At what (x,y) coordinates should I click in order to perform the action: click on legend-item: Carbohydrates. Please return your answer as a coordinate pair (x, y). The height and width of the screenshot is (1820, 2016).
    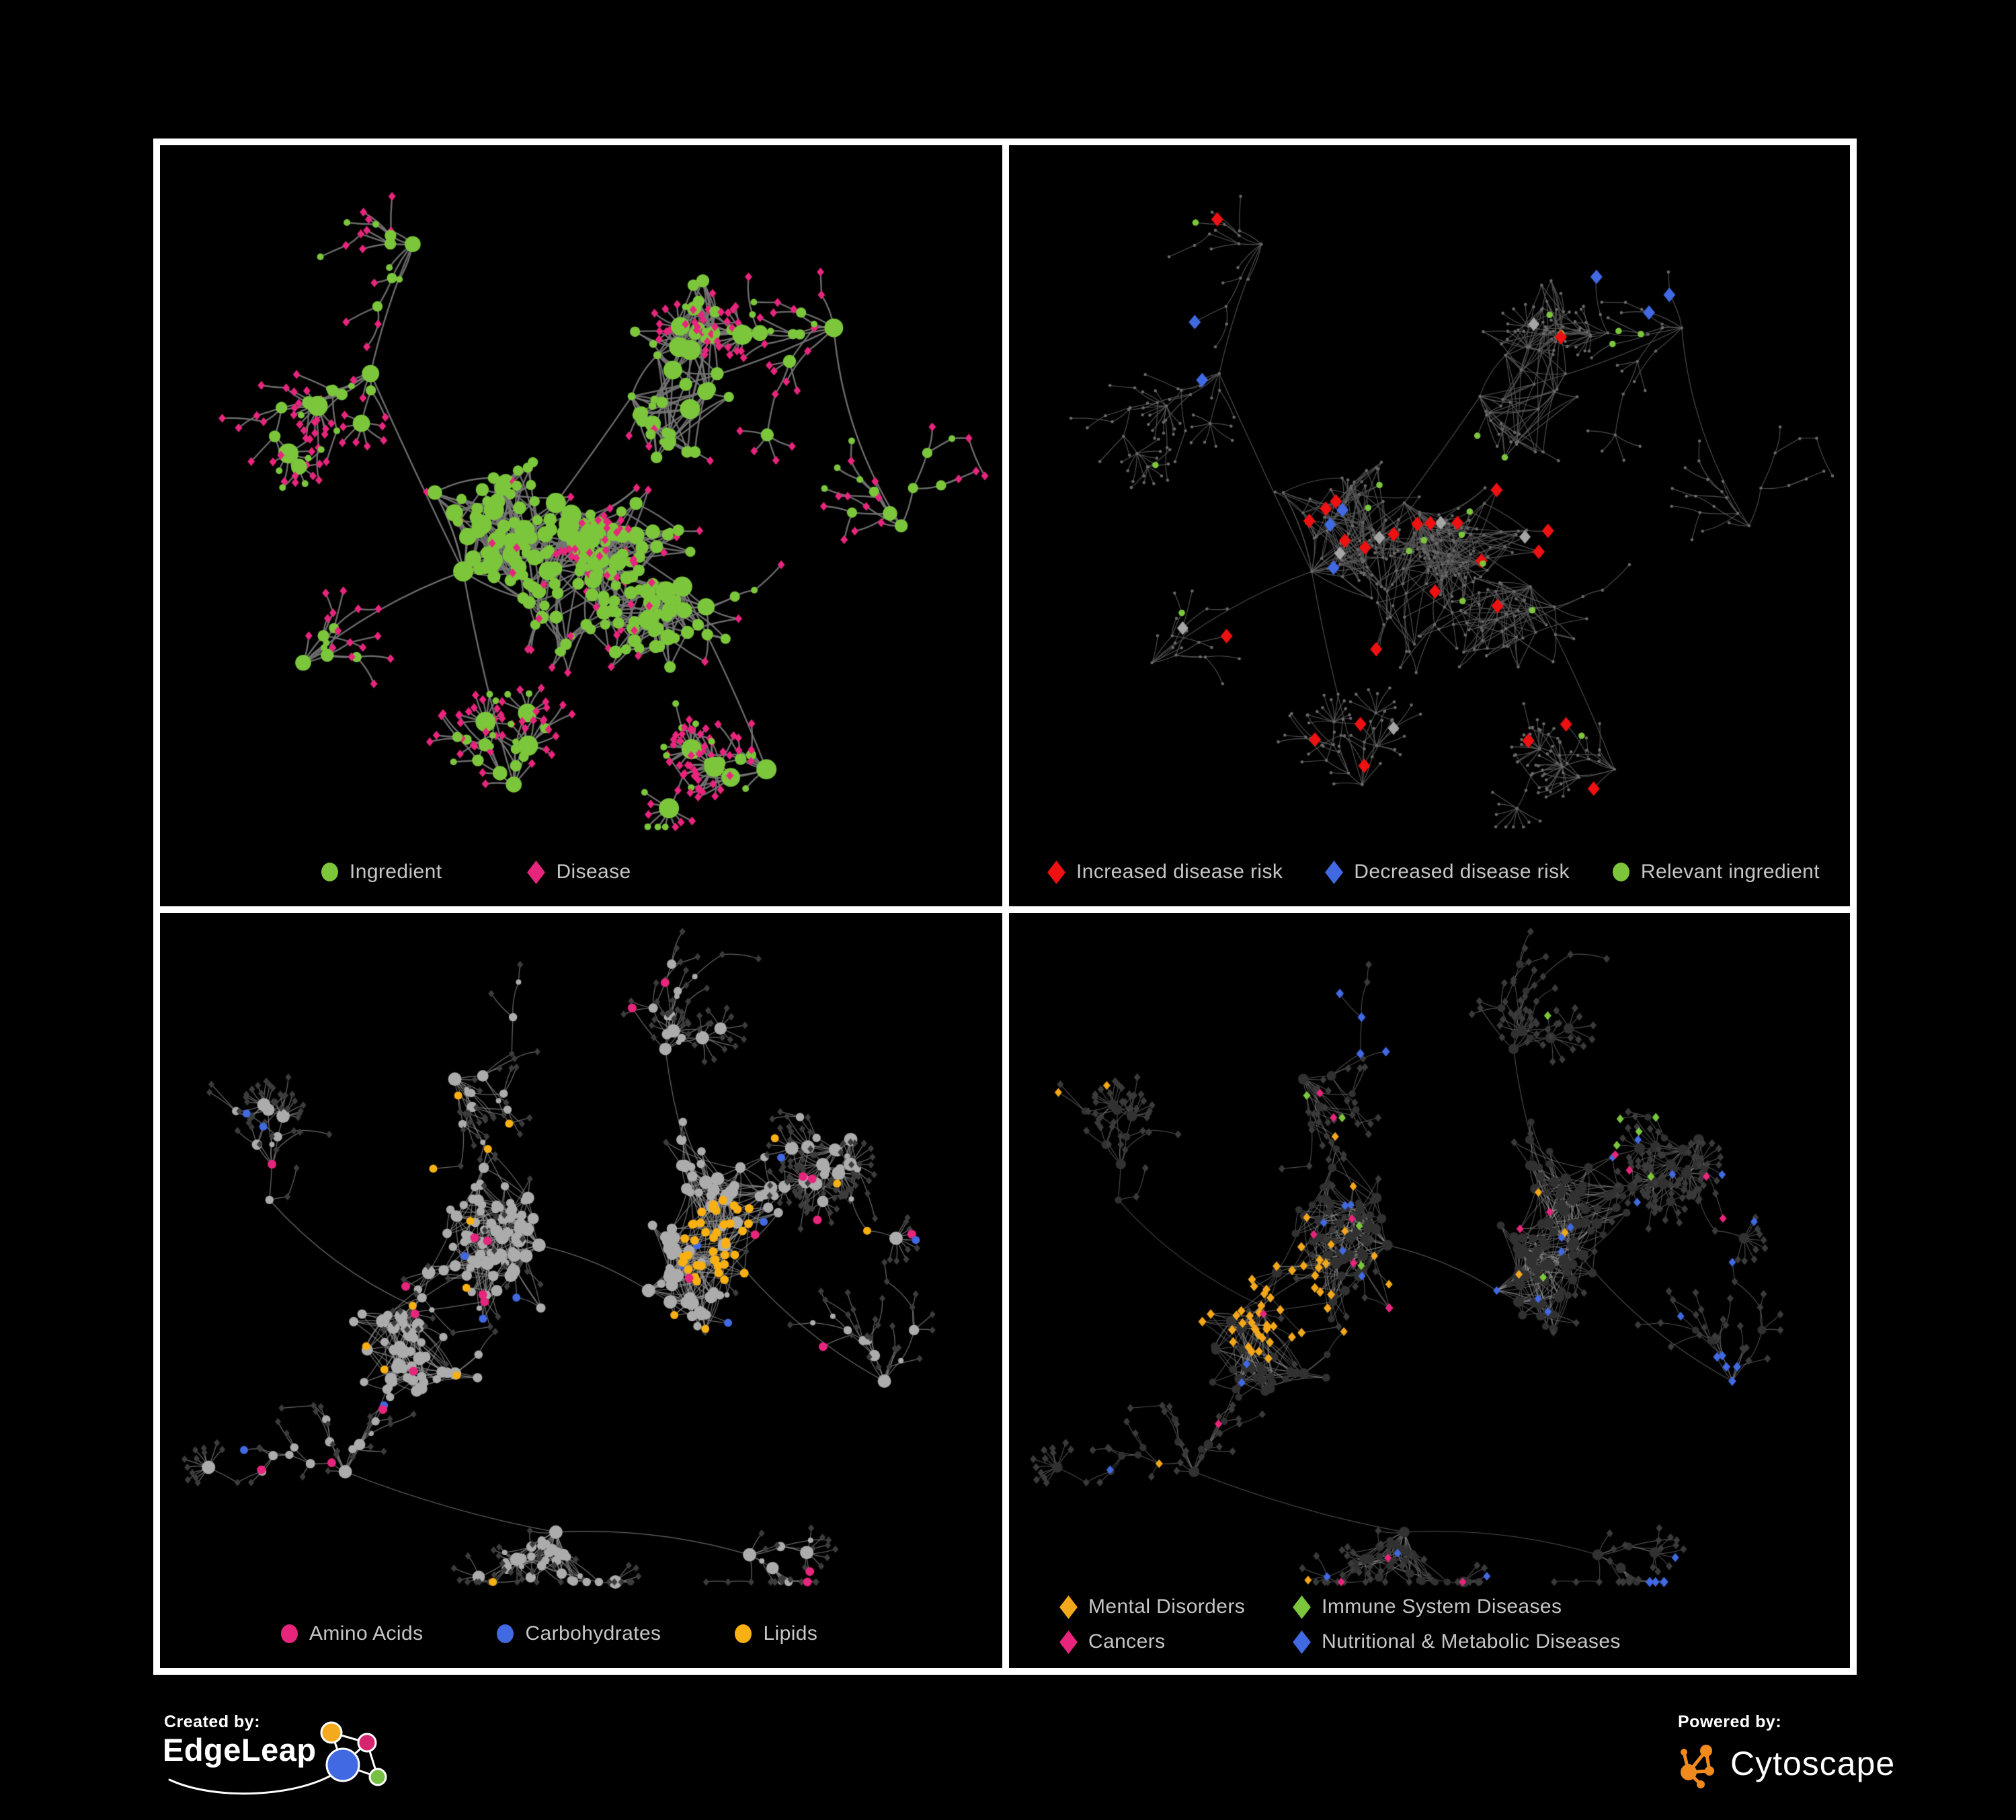
    Looking at the image, I should click on (579, 1633).